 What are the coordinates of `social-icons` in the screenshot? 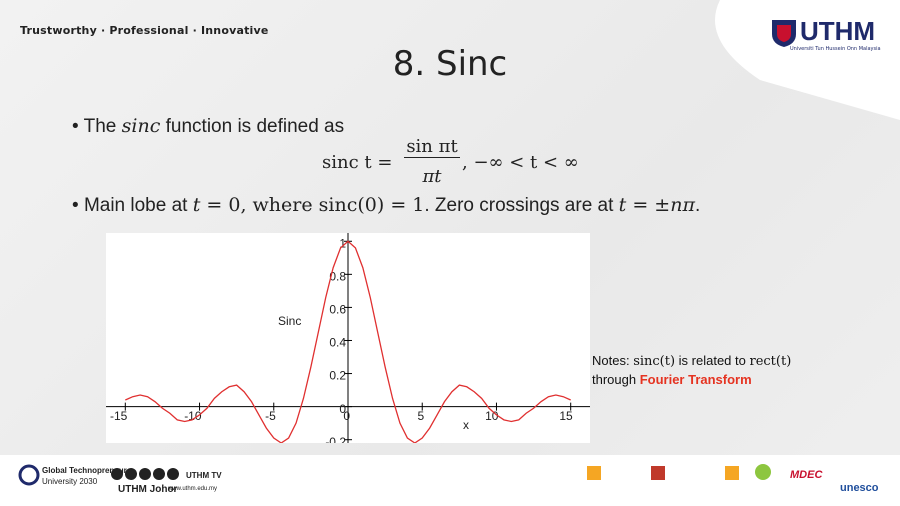 It's located at (145, 474).